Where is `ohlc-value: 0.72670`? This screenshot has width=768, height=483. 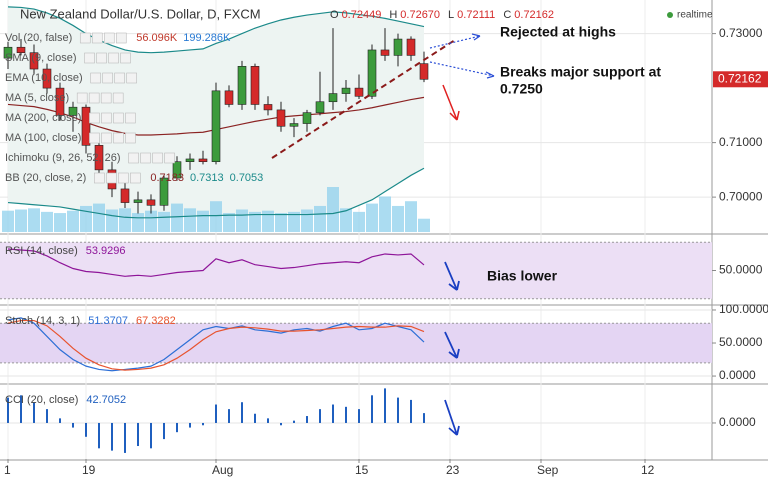 ohlc-value: 0.72670 is located at coordinates (420, 15).